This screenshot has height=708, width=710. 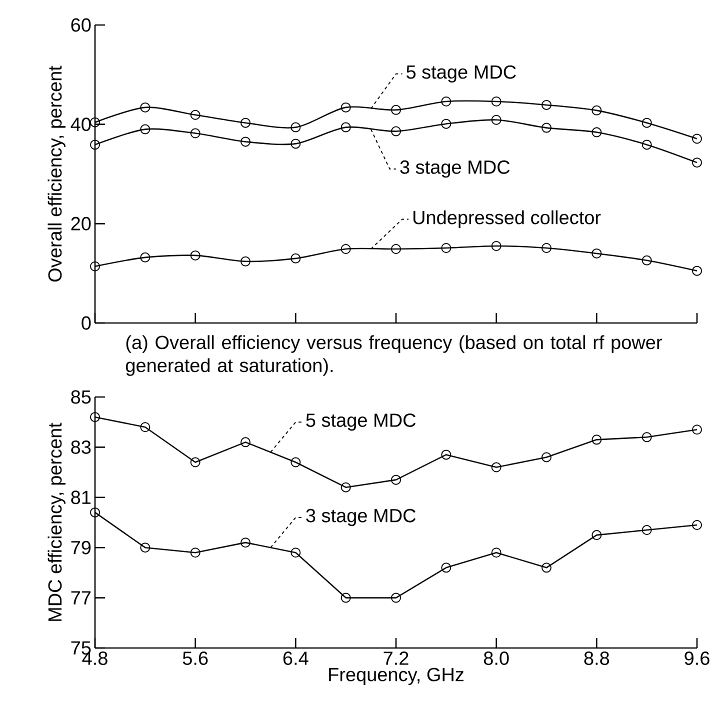 What do you see at coordinates (81, 397) in the screenshot?
I see `y-tick-label: 85` at bounding box center [81, 397].